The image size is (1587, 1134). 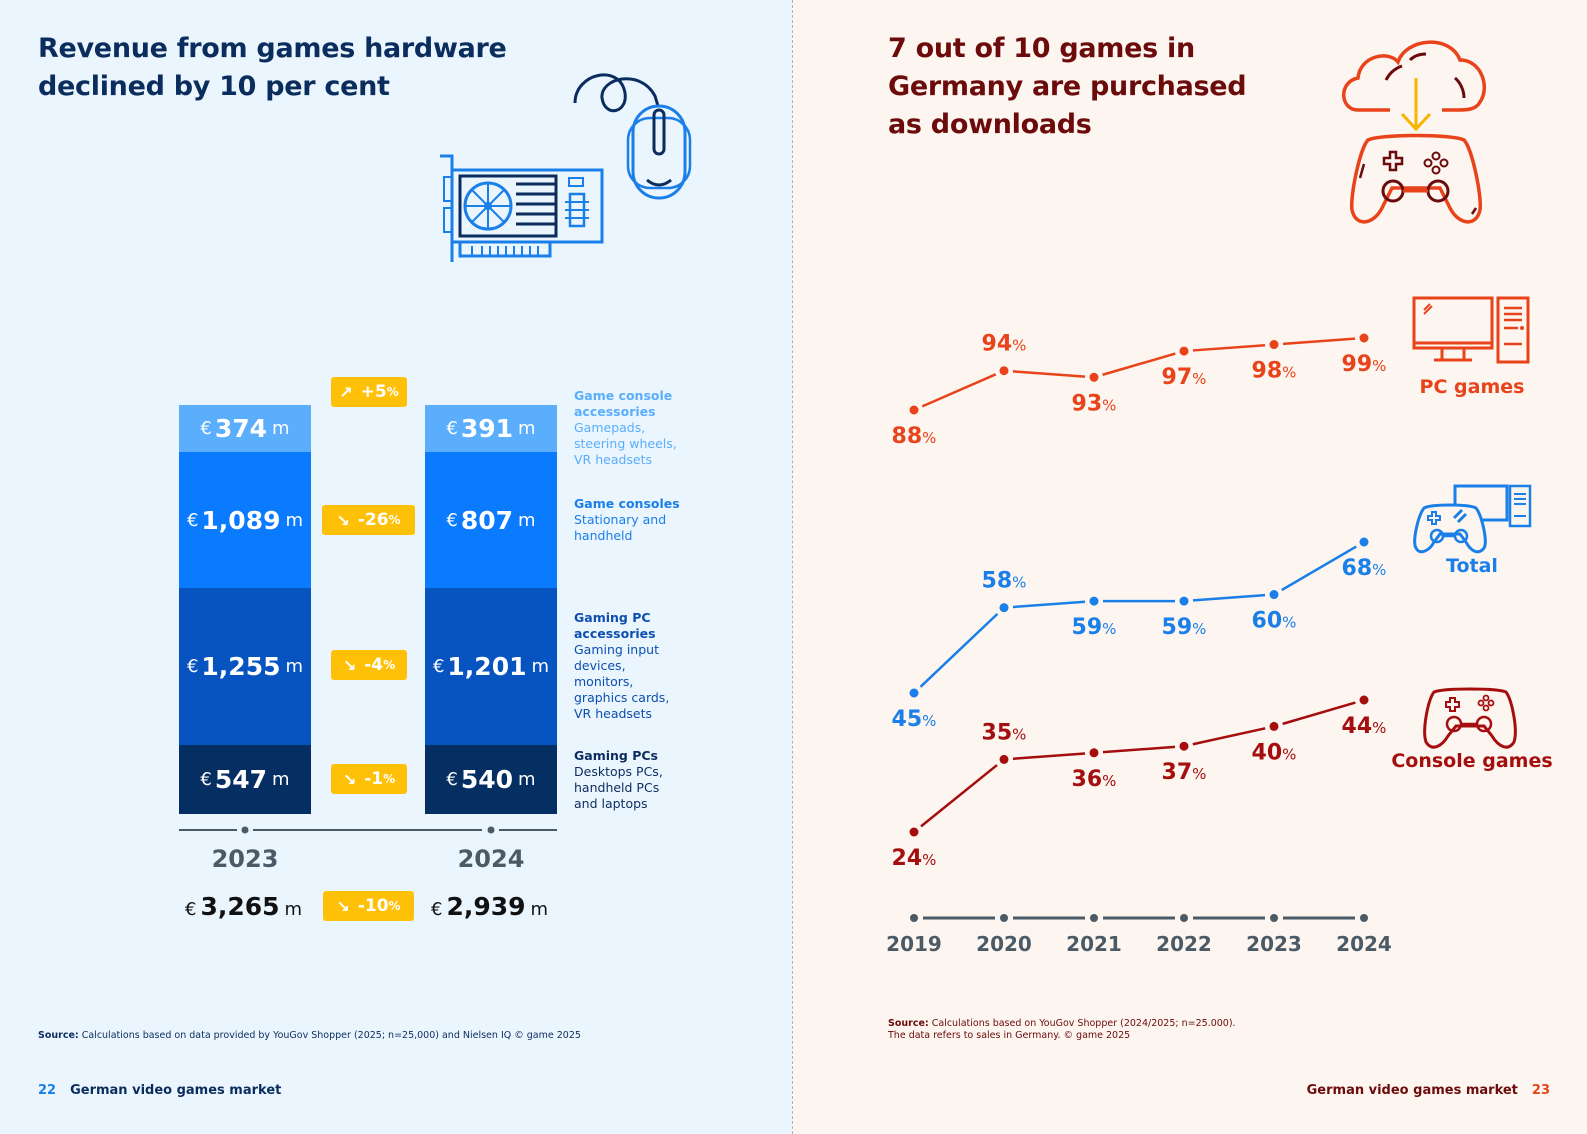 What do you see at coordinates (1274, 371) in the screenshot?
I see `data-label: 98%` at bounding box center [1274, 371].